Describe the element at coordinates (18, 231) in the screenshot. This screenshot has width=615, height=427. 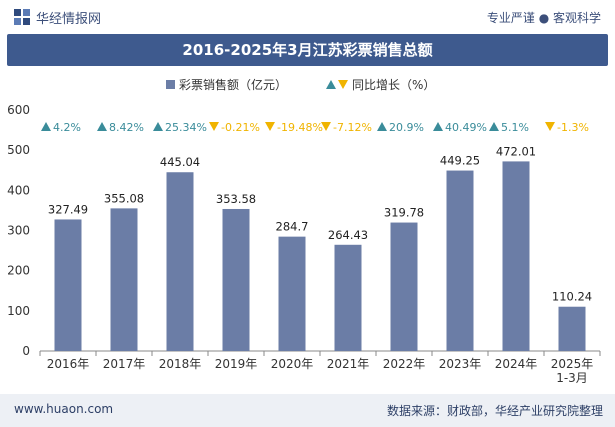
I see `y-tick-label: 300` at that location.